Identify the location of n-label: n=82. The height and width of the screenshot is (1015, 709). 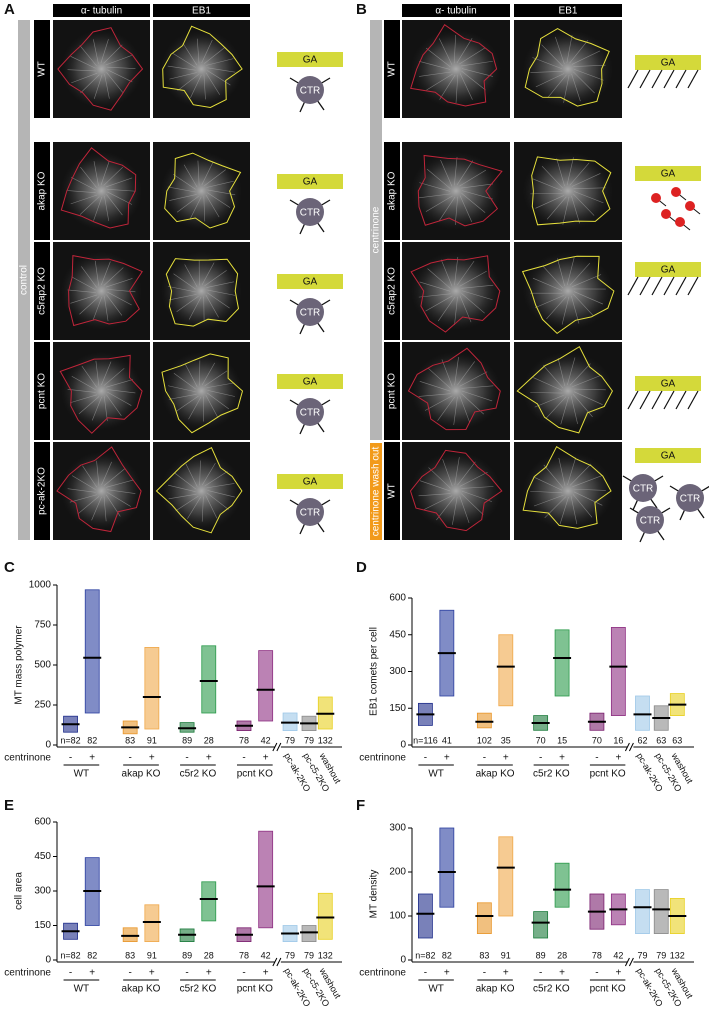
(70, 955).